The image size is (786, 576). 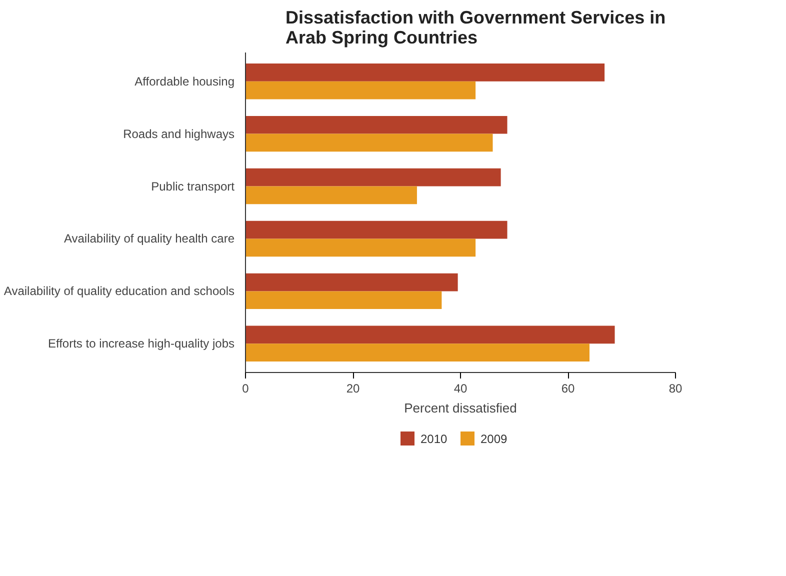 I want to click on x-tick-label: 0, so click(x=246, y=389).